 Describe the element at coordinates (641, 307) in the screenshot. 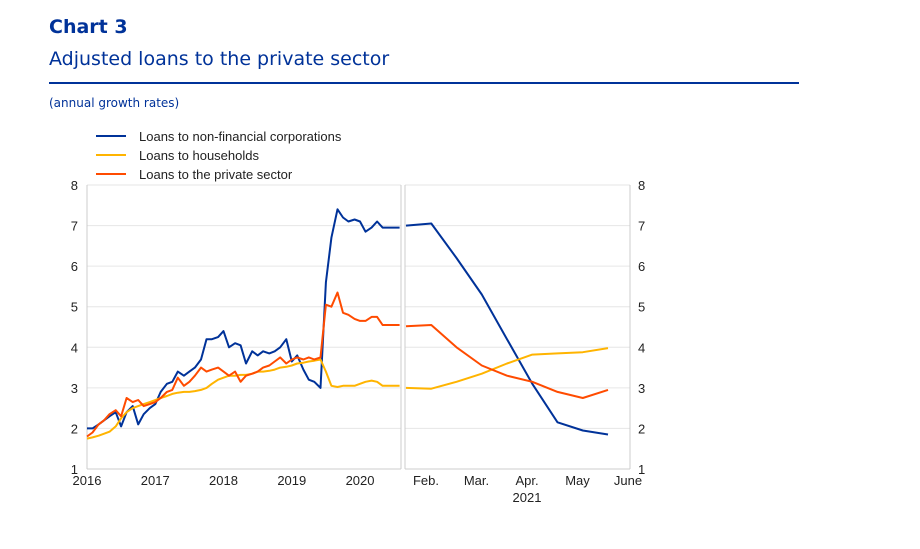

I see `y-tick-label-right: 5` at that location.